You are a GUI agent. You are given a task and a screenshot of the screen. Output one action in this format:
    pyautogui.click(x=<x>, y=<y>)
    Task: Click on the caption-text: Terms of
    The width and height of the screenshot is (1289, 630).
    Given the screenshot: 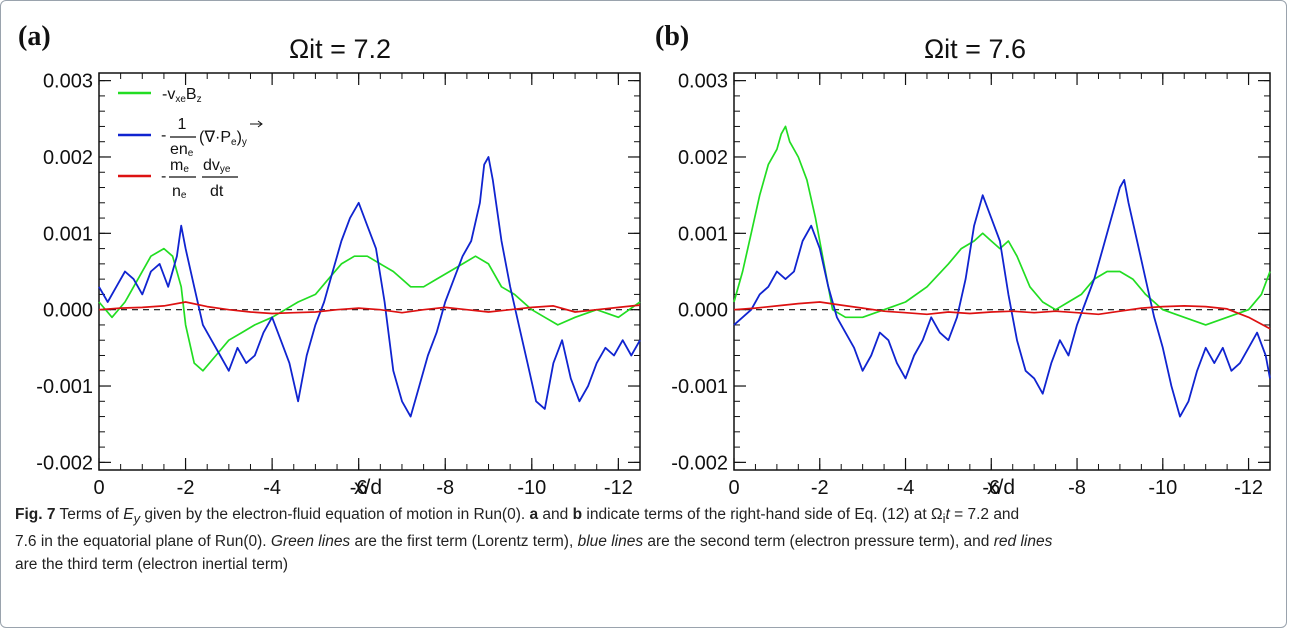 What is the action you would take?
    pyautogui.click(x=89, y=514)
    